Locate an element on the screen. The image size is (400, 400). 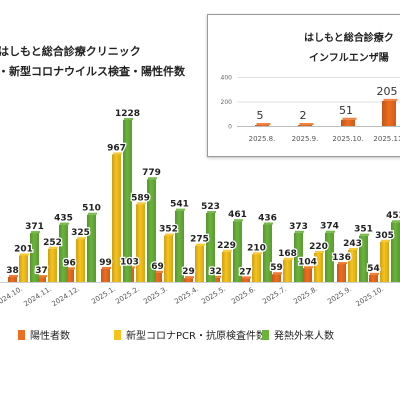
value-label: 436 is located at coordinates (267, 218).